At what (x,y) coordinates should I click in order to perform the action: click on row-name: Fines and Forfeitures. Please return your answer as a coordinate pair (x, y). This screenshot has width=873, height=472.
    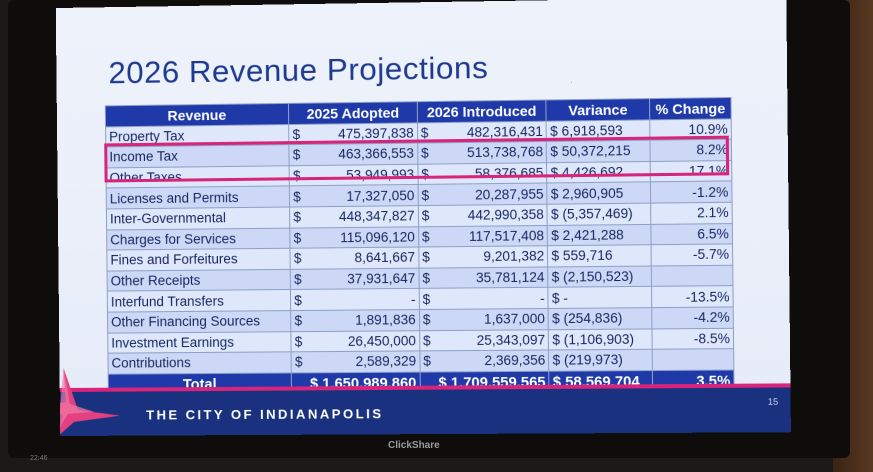
    Looking at the image, I should click on (199, 259).